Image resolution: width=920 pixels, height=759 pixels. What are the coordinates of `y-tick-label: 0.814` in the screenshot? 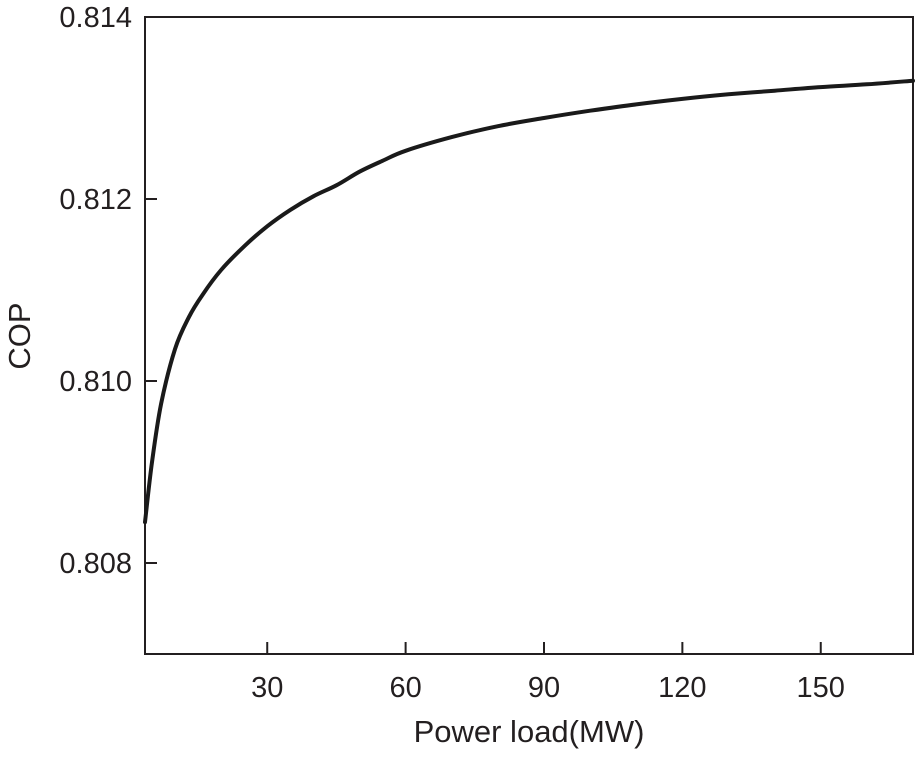 It's located at (95, 18).